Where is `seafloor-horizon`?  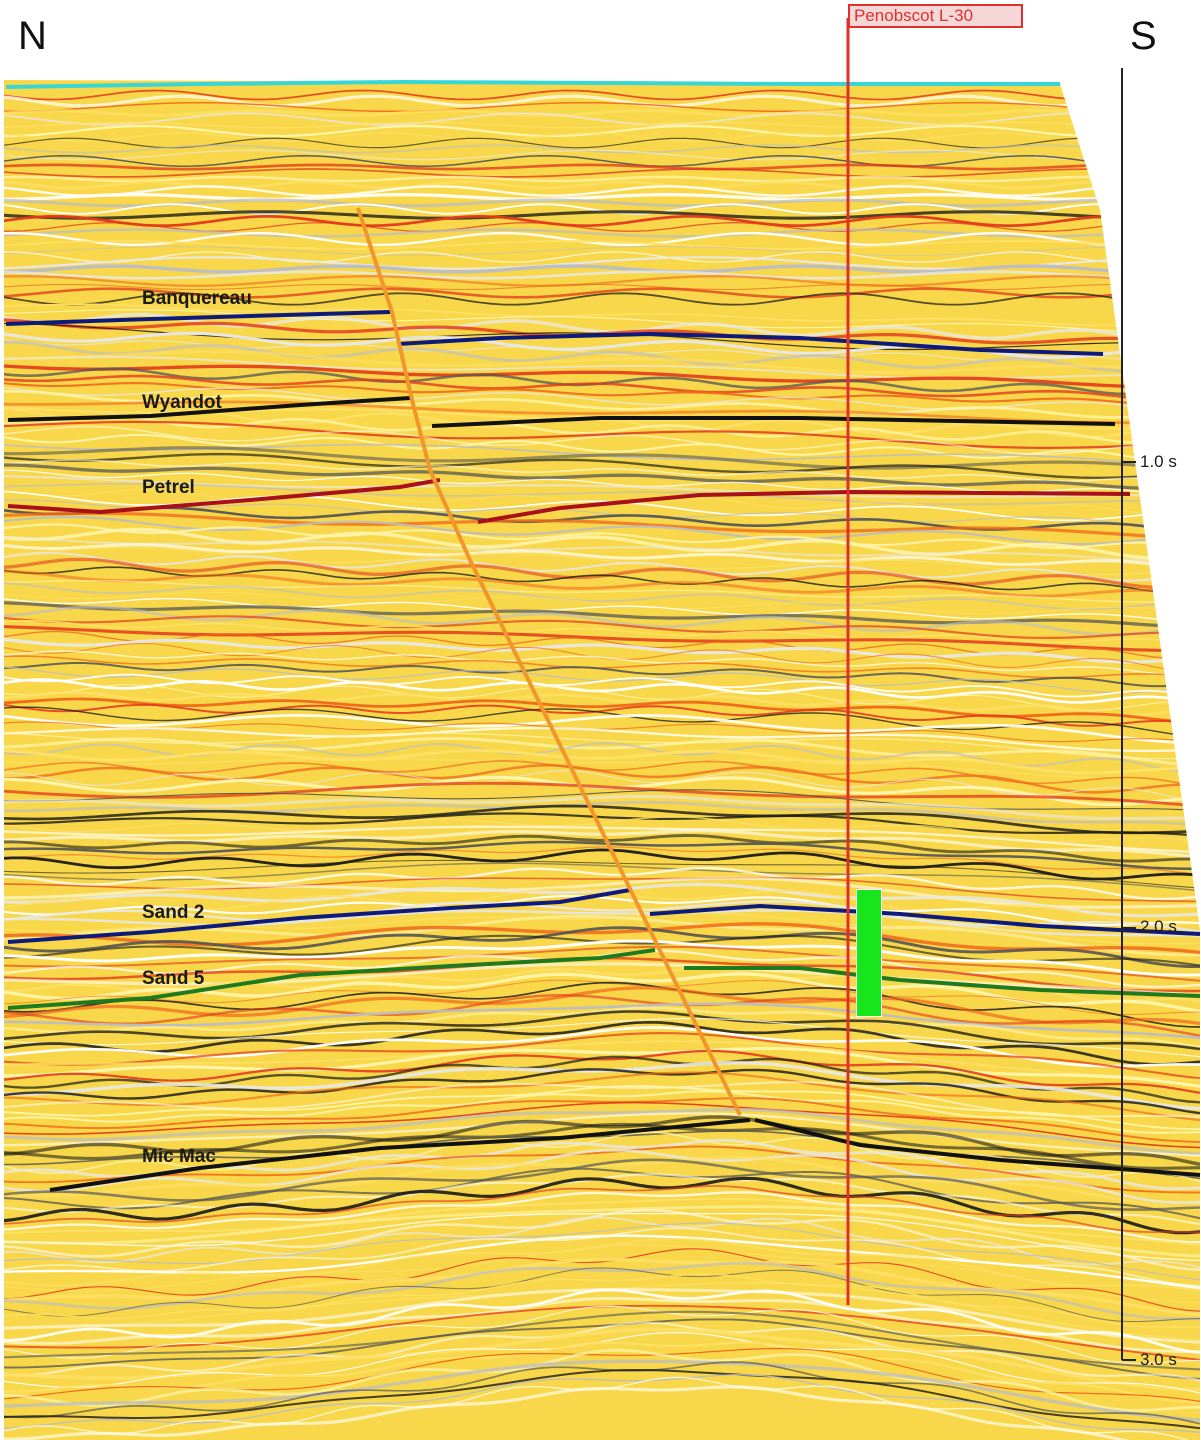
seafloor-horizon is located at coordinates (532, 84).